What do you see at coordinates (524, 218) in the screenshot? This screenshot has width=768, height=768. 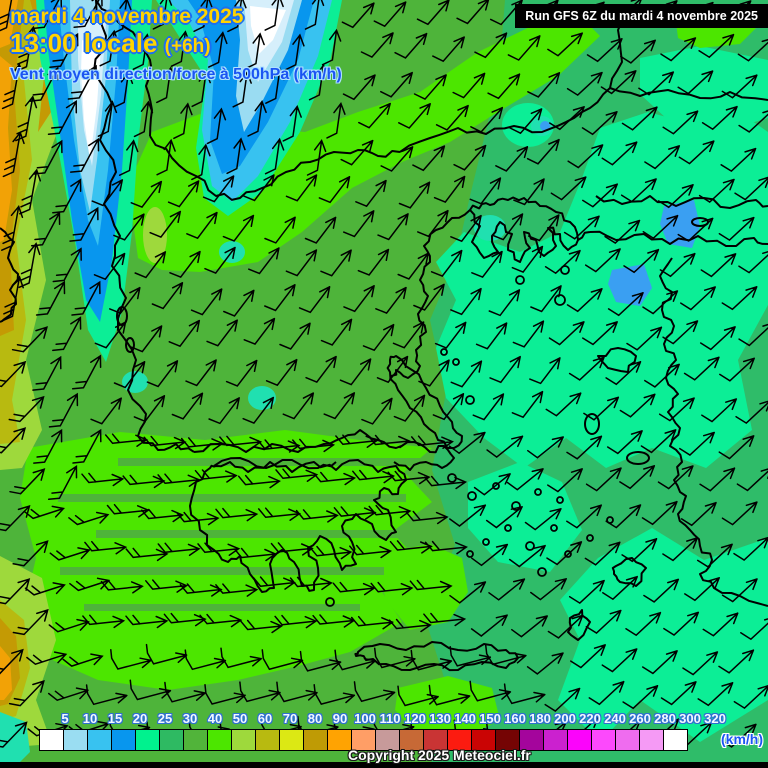 I see `coast-halkidiki-west` at bounding box center [524, 218].